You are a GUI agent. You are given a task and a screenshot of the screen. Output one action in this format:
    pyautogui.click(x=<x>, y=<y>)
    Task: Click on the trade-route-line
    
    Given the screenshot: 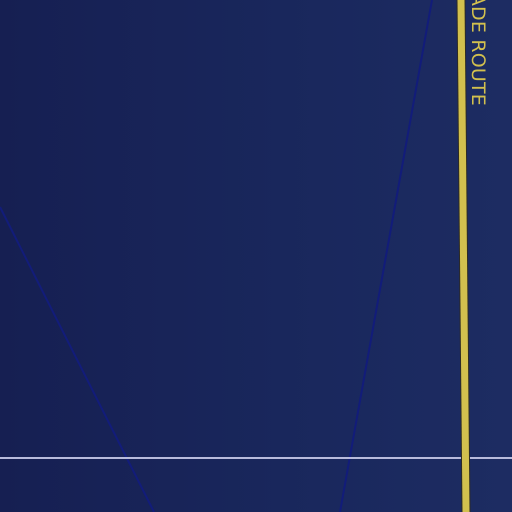 What is the action you would take?
    pyautogui.click(x=463, y=256)
    